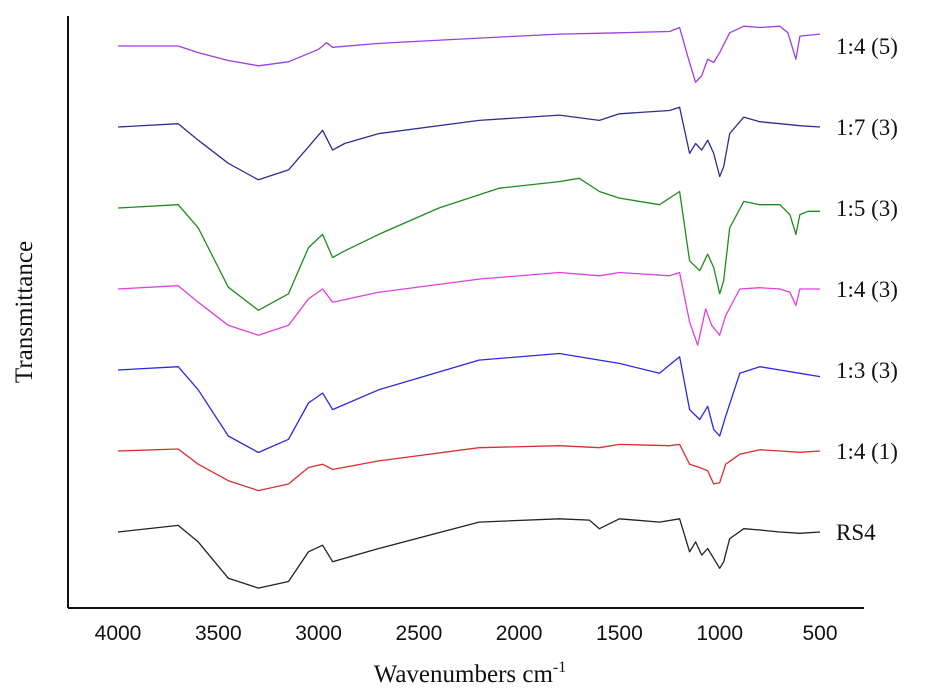  What do you see at coordinates (867, 370) in the screenshot?
I see `series-label: 1:3 (3)` at bounding box center [867, 370].